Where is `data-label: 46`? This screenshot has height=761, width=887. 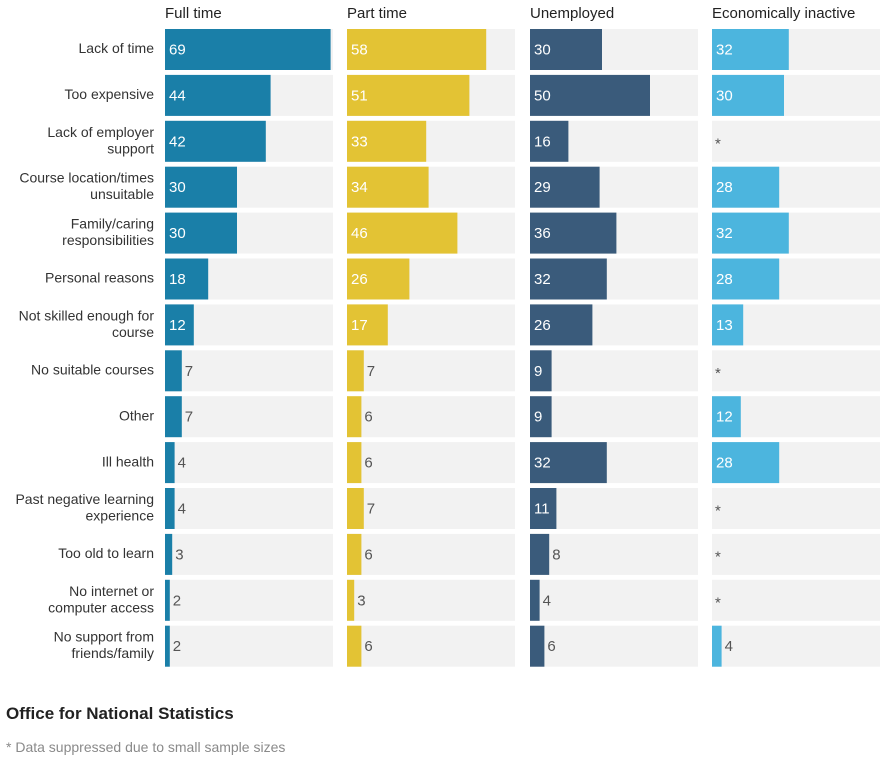
data-label: 46 is located at coordinates (359, 233).